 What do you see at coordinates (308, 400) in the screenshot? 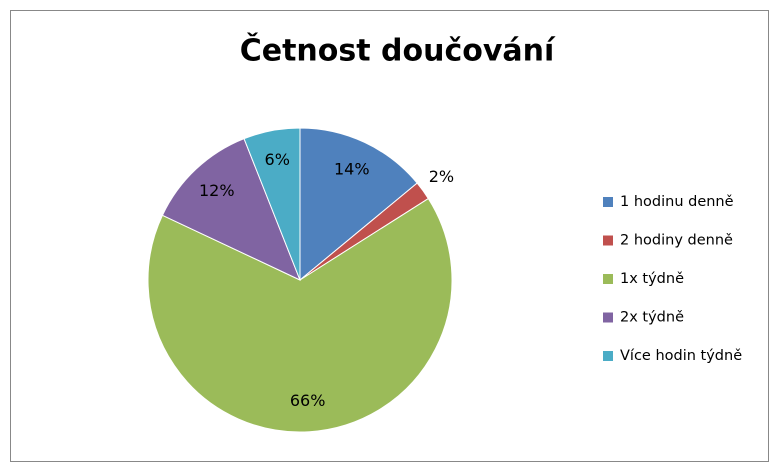
I see `data-label: 66%` at bounding box center [308, 400].